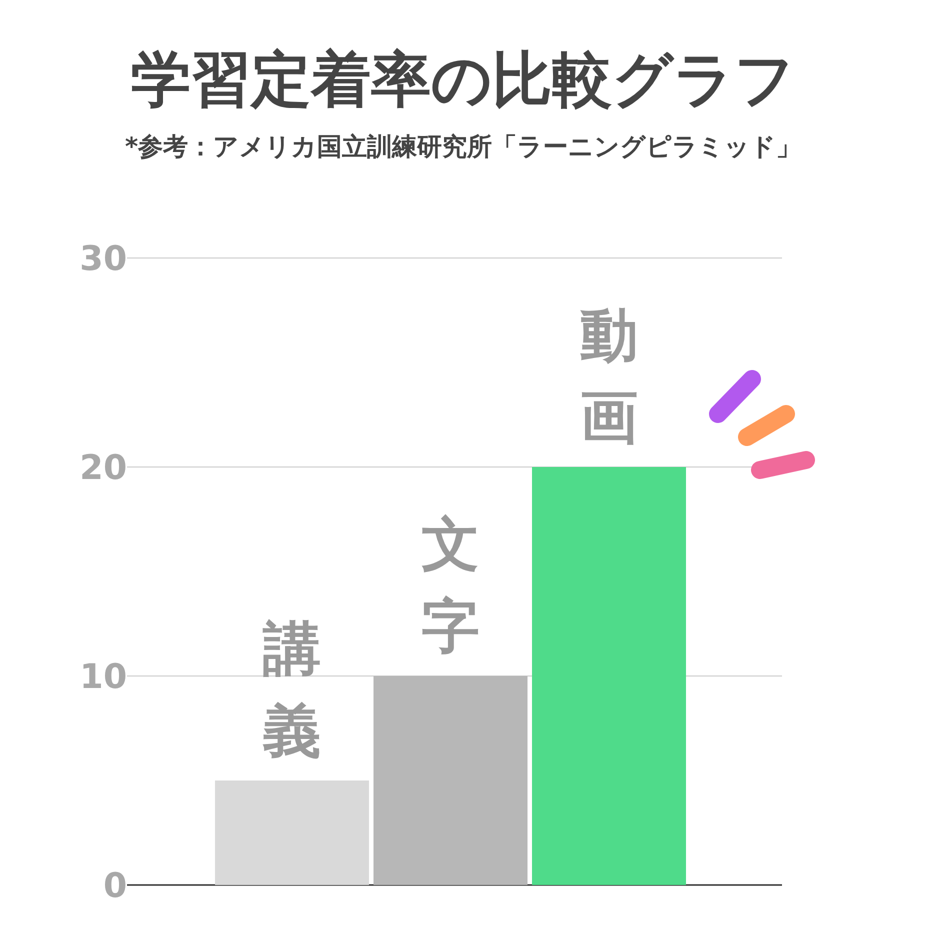  I want to click on title: 学習定着率の比較グラフ, so click(463, 80).